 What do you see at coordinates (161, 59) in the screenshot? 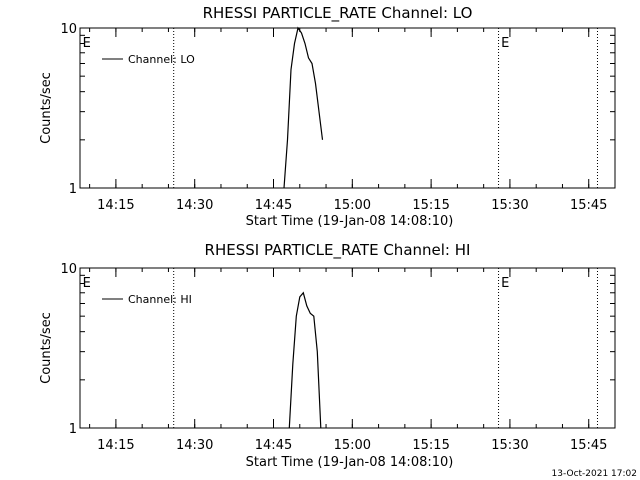
I see `legend-entry: Channel: LO` at bounding box center [161, 59].